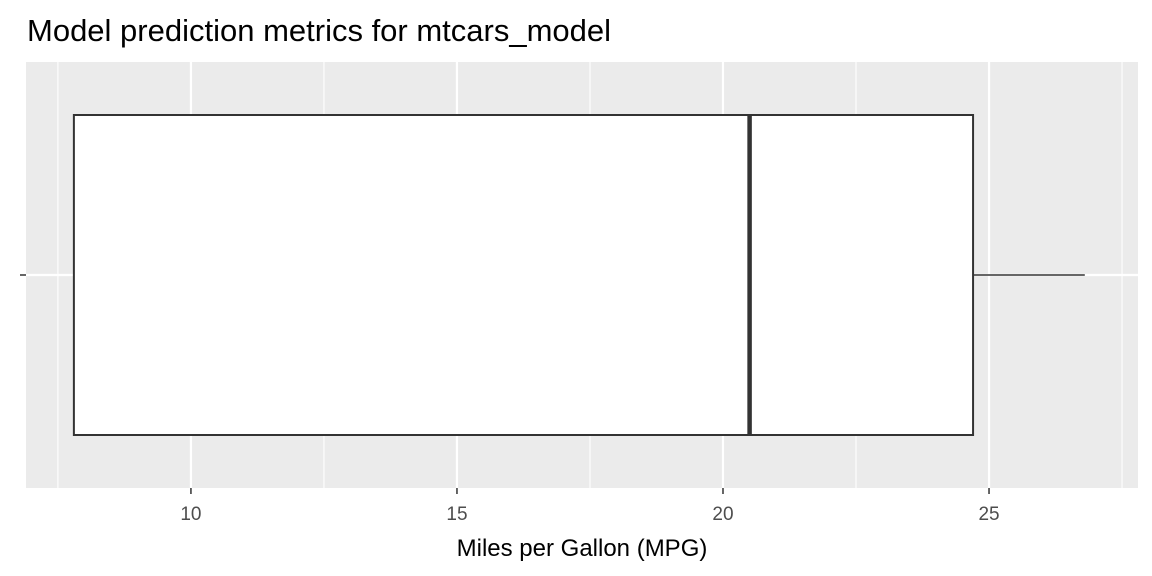 Image resolution: width=1152 pixels, height=576 pixels. Describe the element at coordinates (582, 548) in the screenshot. I see `x-axis-title: Miles per Gallon (MPG)` at that location.